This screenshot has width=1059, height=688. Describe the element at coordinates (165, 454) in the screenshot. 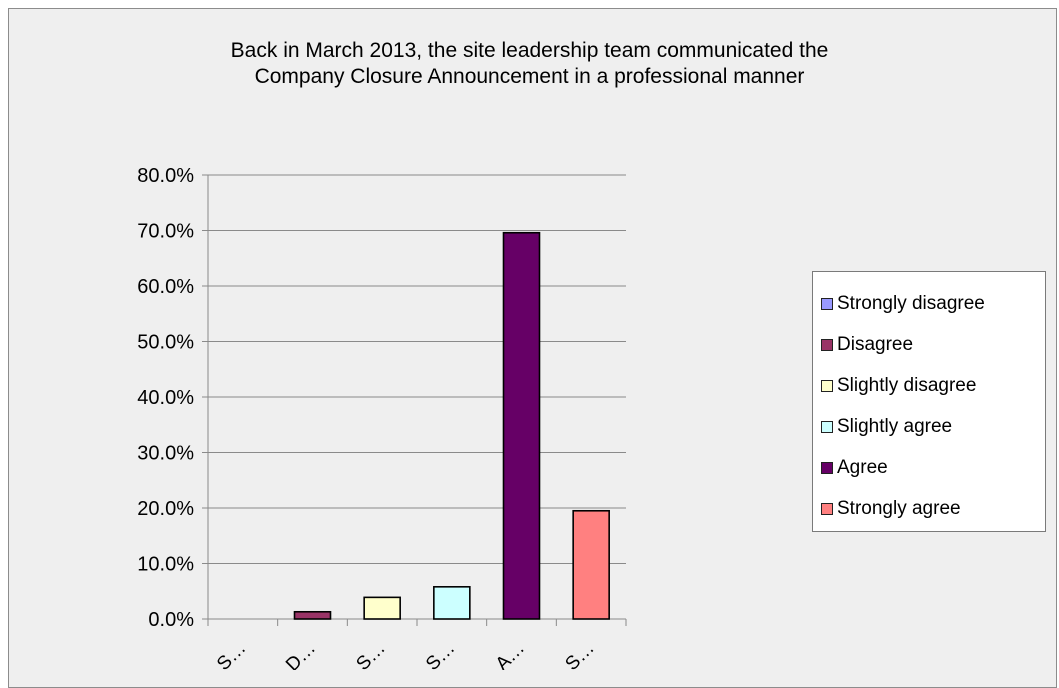

I see `y-tick-label: 30.0%` at that location.